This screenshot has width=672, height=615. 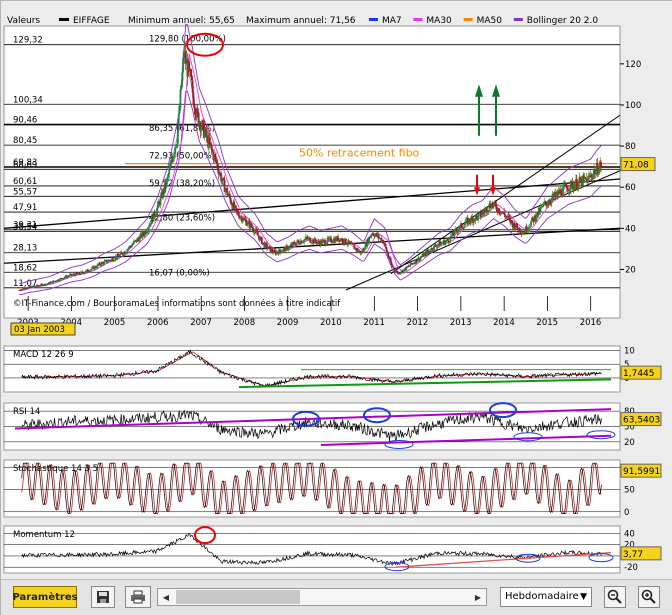 What do you see at coordinates (629, 443) in the screenshot?
I see `indicator-y-tick-label: 20` at bounding box center [629, 443].